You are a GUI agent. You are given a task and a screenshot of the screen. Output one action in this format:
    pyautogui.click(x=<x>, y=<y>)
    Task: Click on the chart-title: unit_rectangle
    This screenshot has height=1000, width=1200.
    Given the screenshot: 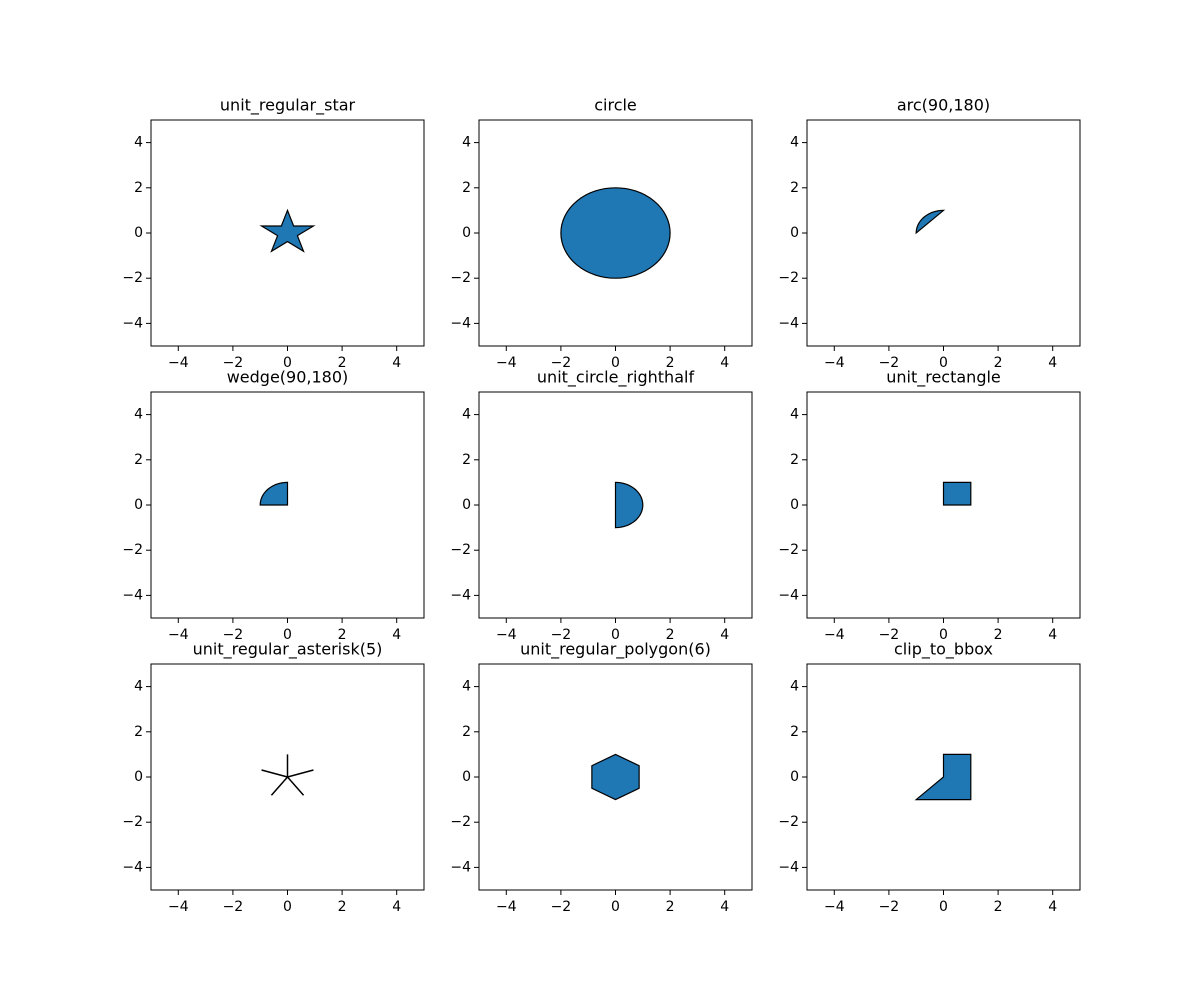 What is the action you would take?
    pyautogui.click(x=943, y=378)
    